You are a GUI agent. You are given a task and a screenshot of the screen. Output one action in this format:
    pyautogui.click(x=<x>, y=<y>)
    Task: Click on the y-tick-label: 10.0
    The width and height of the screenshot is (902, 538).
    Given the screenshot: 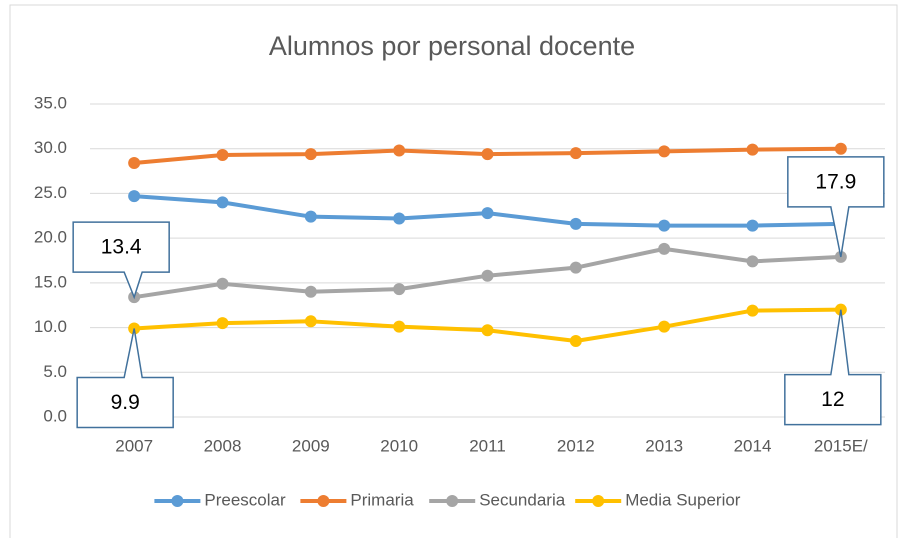 What is the action you would take?
    pyautogui.click(x=50, y=326)
    